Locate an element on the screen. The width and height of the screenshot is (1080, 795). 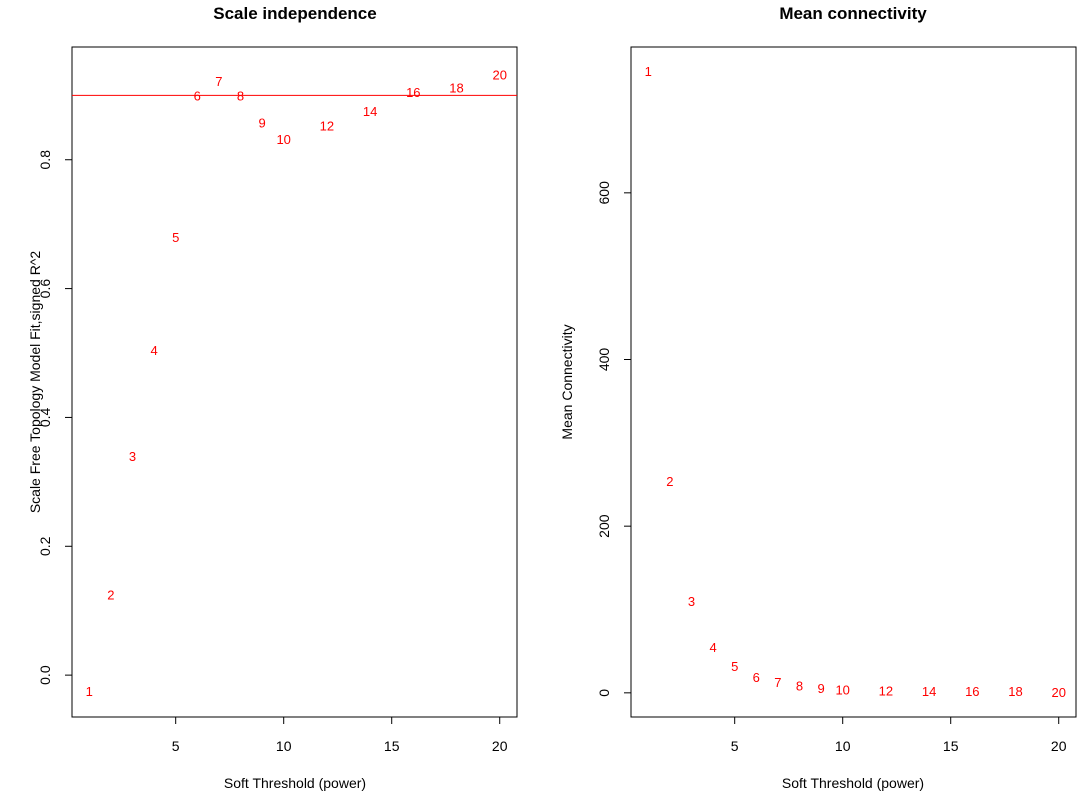
y-ticks: 0.0 0.2 0.4 0.6 0.8 is located at coordinates (54, 417).